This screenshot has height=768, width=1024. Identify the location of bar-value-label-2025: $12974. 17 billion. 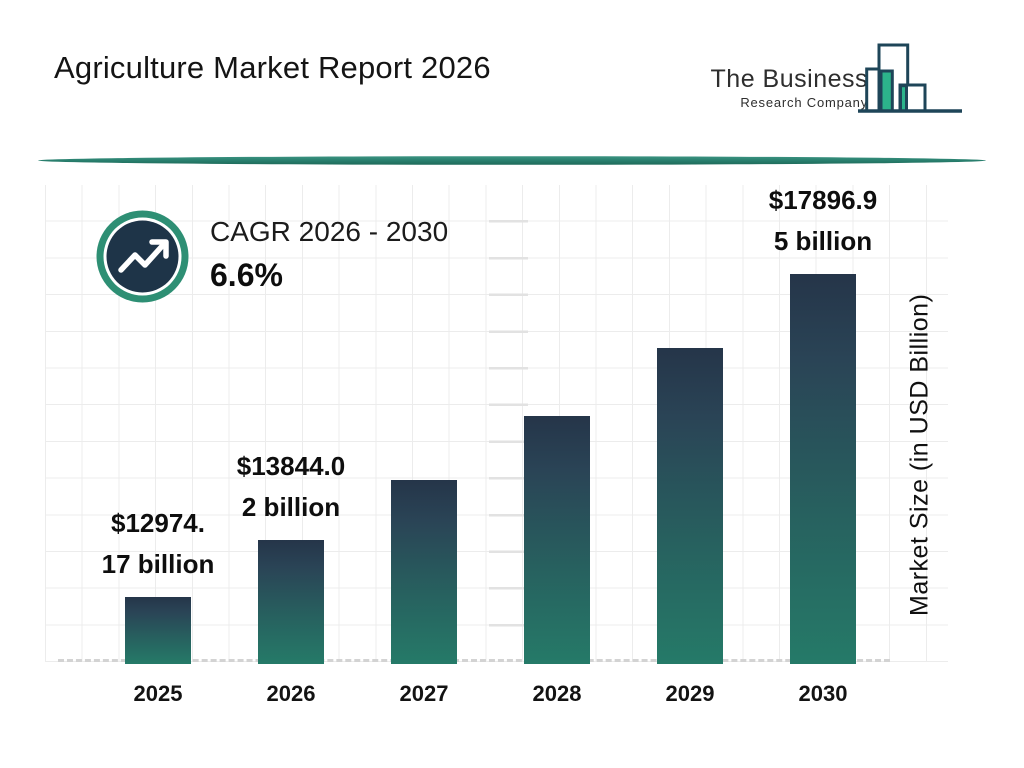
(158, 543).